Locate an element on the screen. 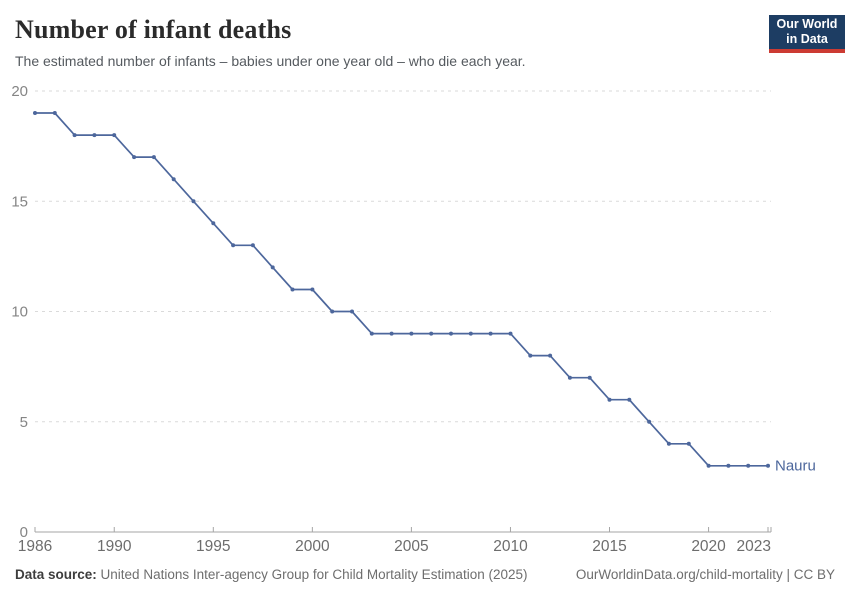  owid-logo-box: Our World in Data is located at coordinates (807, 32).